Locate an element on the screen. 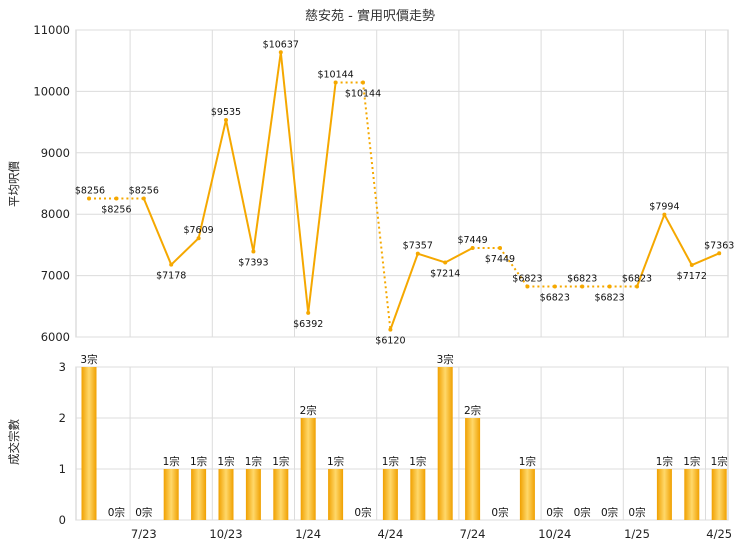 The height and width of the screenshot is (550, 740). count-y-tick-label: 1 is located at coordinates (62, 469).